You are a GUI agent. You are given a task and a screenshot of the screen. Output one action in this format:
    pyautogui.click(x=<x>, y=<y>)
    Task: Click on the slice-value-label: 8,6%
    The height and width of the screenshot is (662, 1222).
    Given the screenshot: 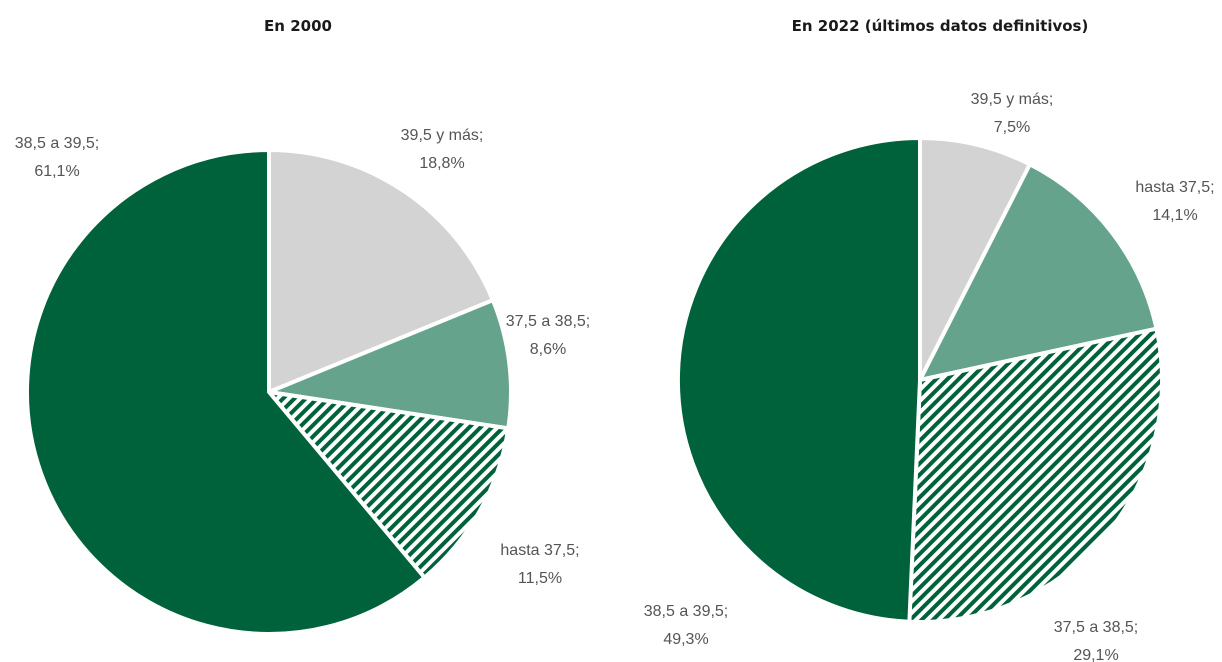 What is the action you would take?
    pyautogui.click(x=548, y=349)
    